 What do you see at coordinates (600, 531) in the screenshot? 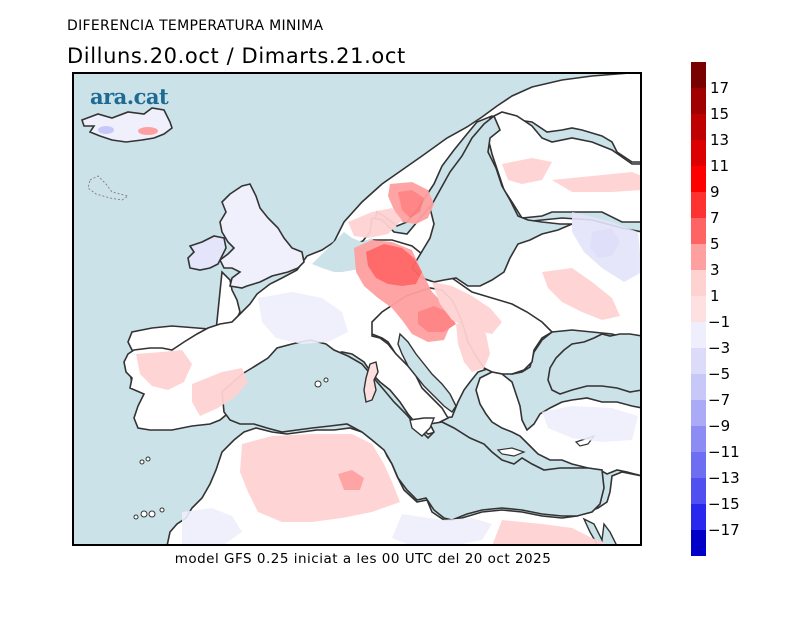
I see `red-sea` at bounding box center [600, 531].